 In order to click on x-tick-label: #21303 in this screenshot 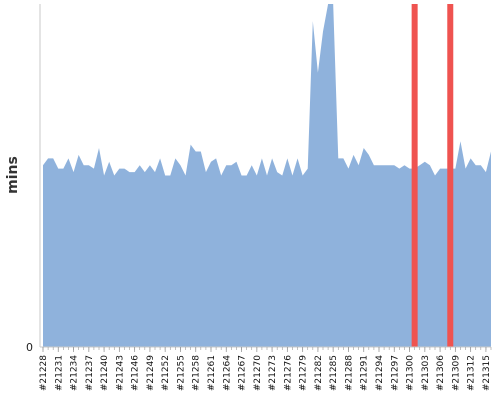, I will do `click(426, 373)`.